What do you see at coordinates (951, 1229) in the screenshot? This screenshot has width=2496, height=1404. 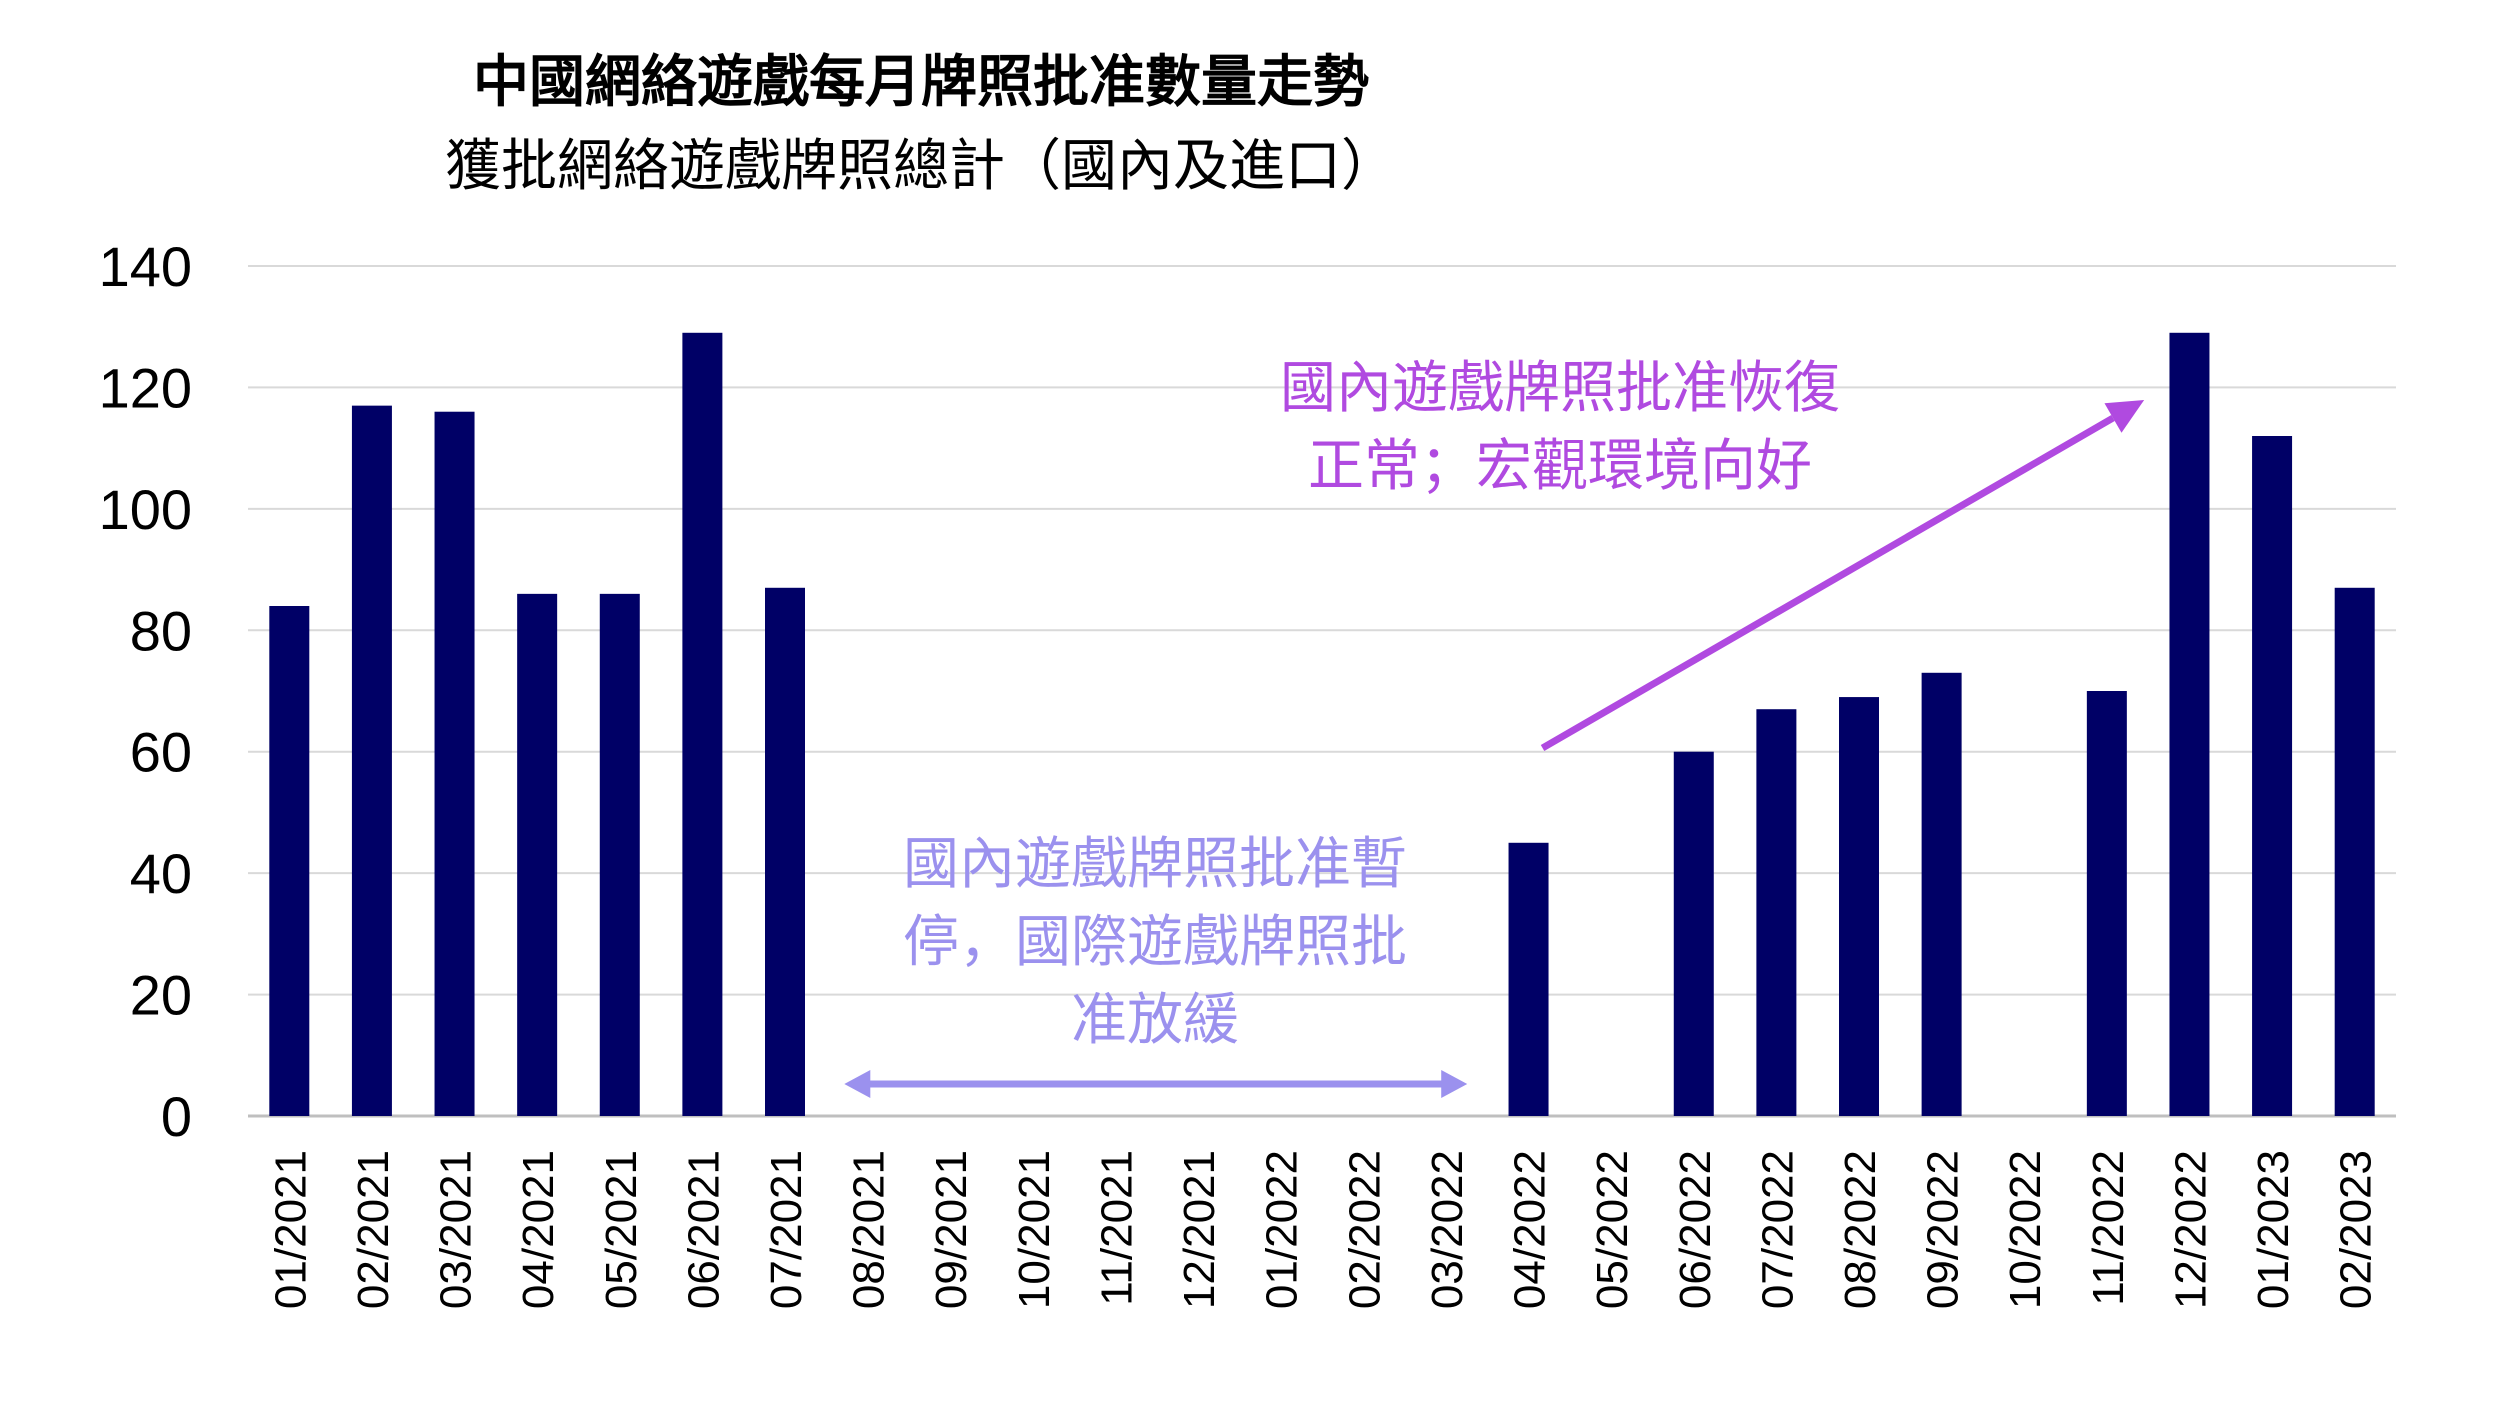 I see `x-tick-label: 09/2021` at bounding box center [951, 1229].